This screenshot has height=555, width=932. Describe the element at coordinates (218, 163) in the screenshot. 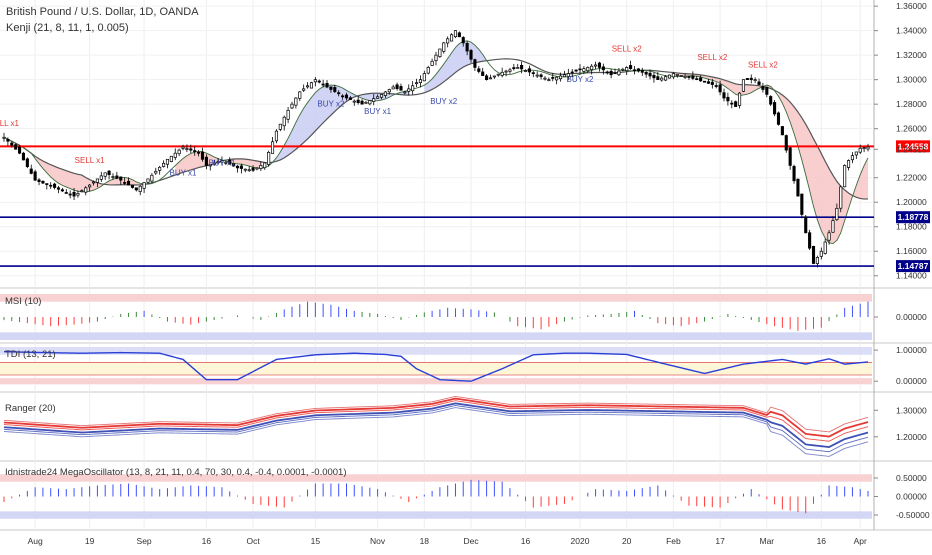

I see `kenji-cloud` at that location.